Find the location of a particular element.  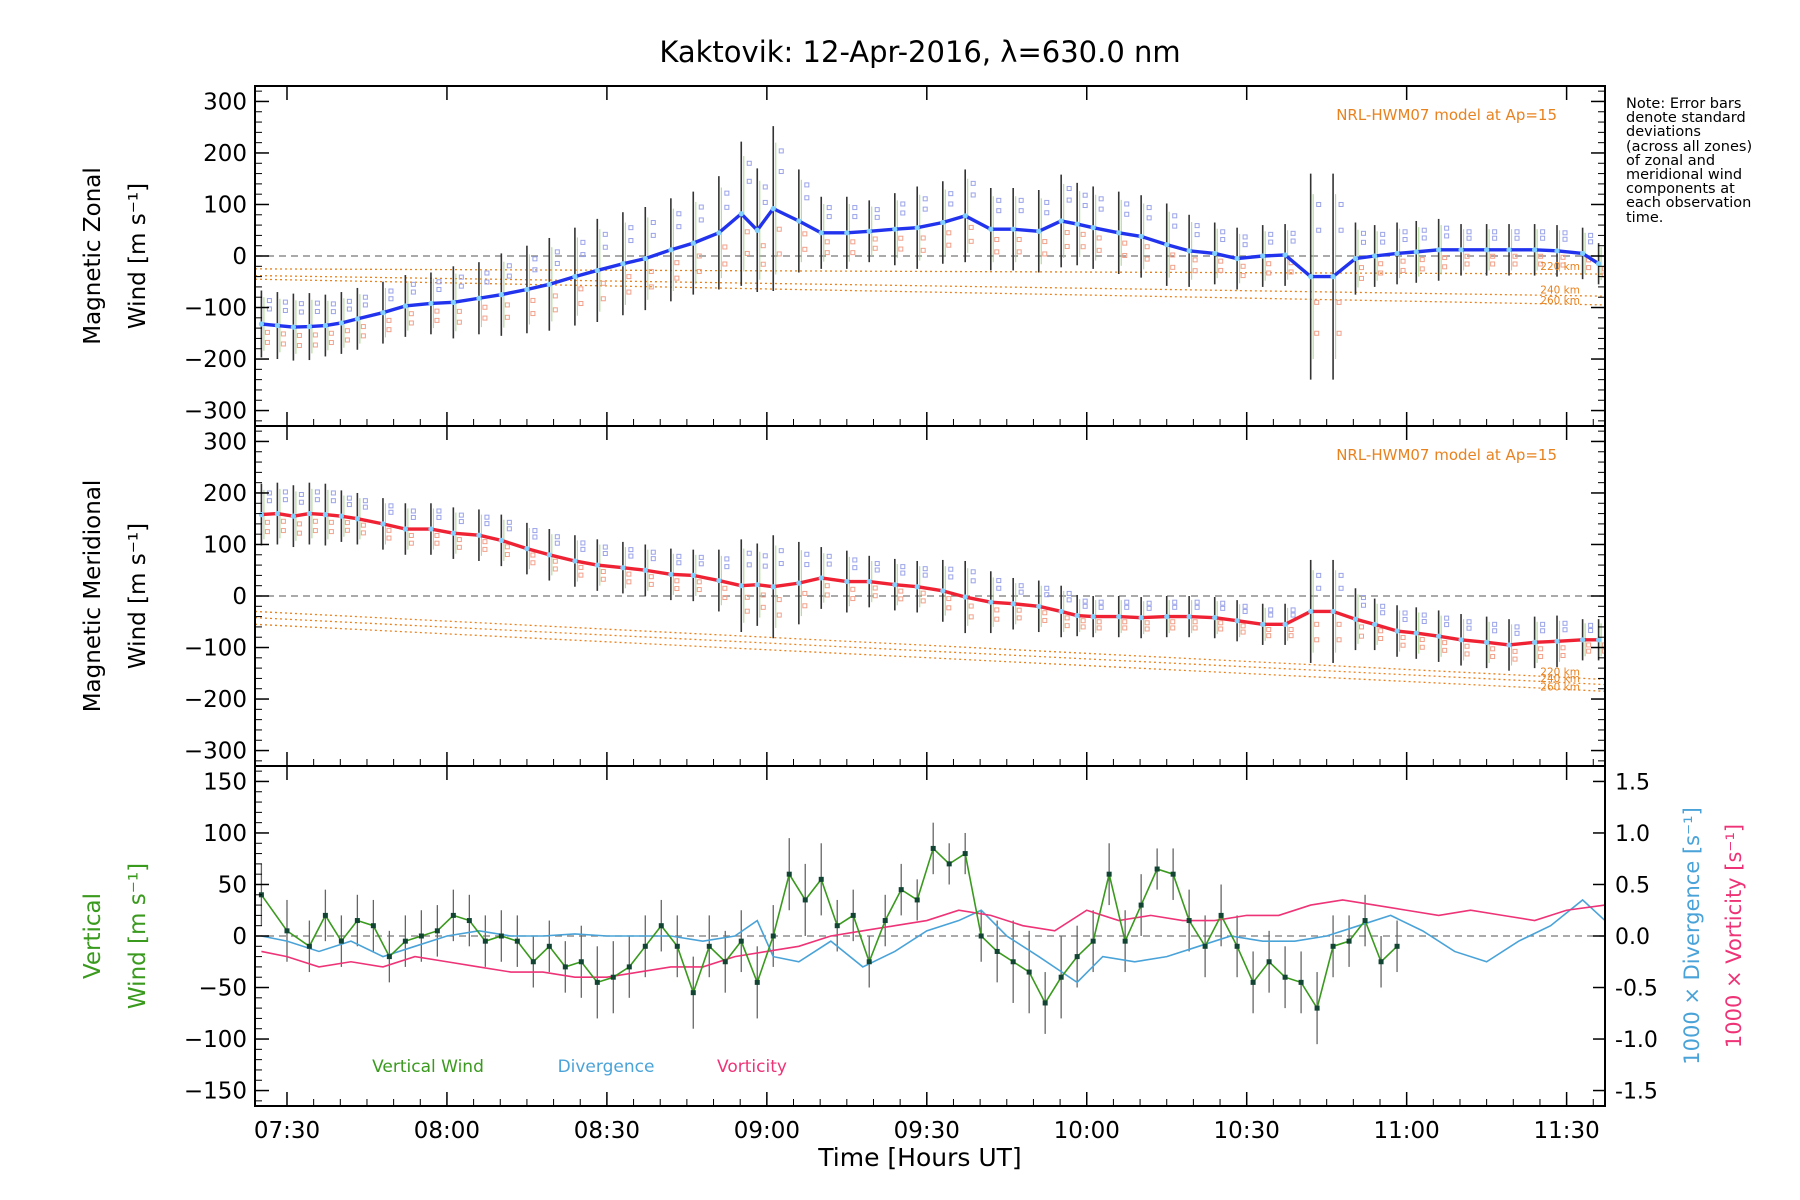

right-tick-label: 0.5 is located at coordinates (1632, 885).